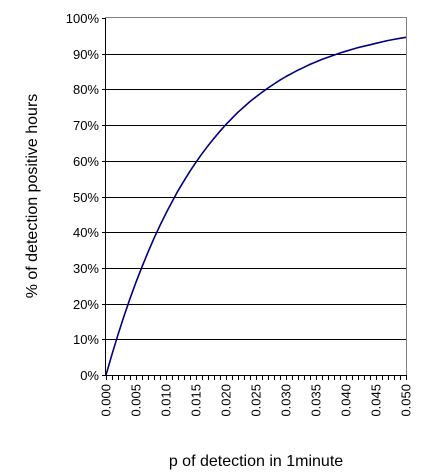 This screenshot has width=421, height=475. Describe the element at coordinates (256, 400) in the screenshot. I see `x-tick-label: 0.025` at that location.